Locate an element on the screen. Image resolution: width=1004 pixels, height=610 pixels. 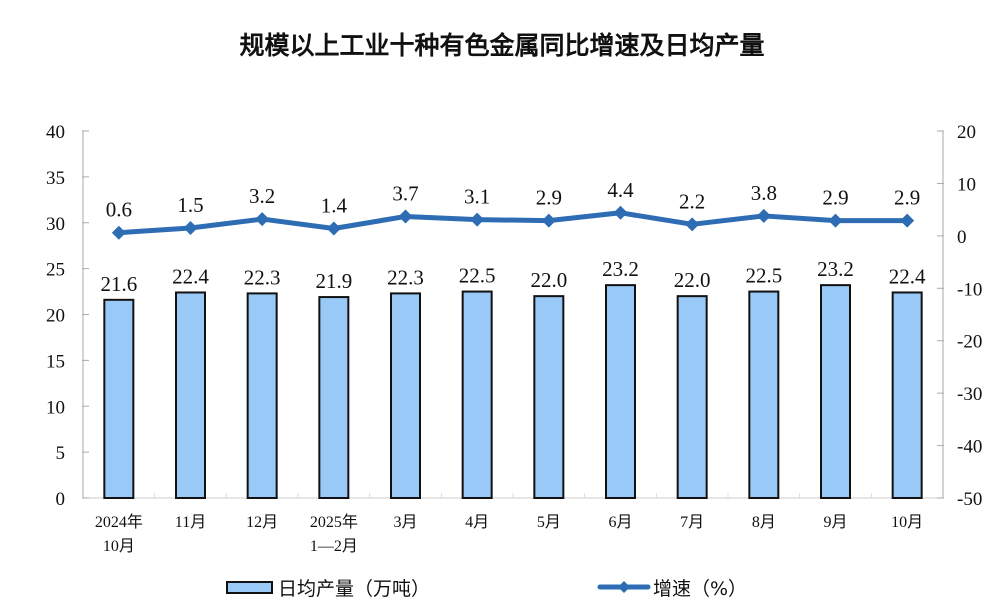
line-value-label: 2.2 is located at coordinates (692, 201).